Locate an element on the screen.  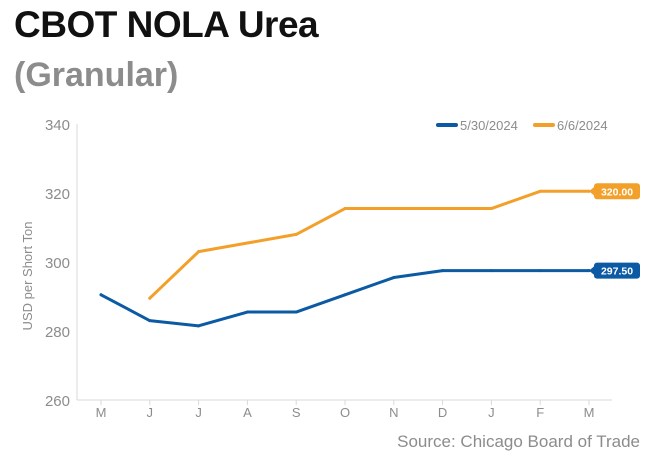
chart-legend: 5/30/2024 6/6/2024 is located at coordinates (522, 125).